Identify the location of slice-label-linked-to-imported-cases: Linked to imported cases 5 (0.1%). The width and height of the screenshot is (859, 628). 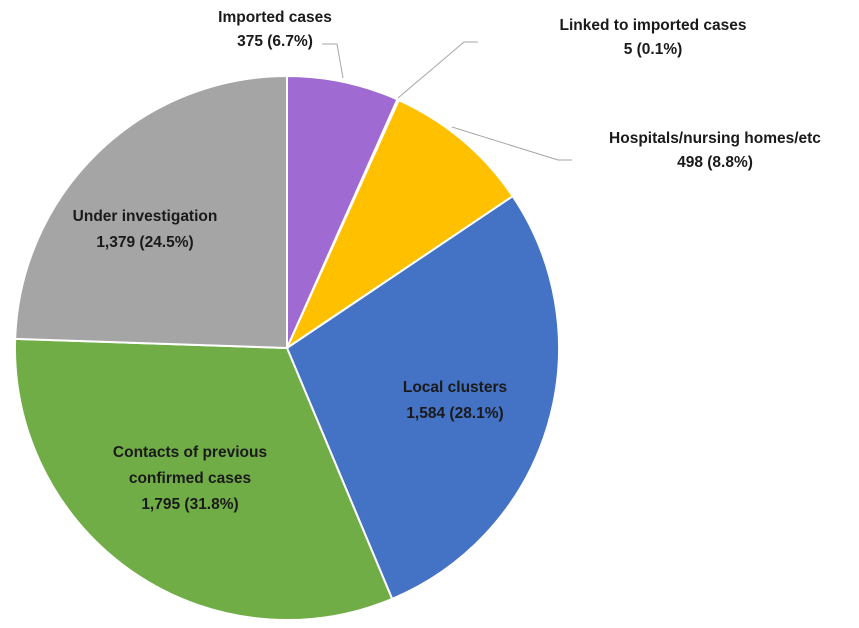
(653, 37).